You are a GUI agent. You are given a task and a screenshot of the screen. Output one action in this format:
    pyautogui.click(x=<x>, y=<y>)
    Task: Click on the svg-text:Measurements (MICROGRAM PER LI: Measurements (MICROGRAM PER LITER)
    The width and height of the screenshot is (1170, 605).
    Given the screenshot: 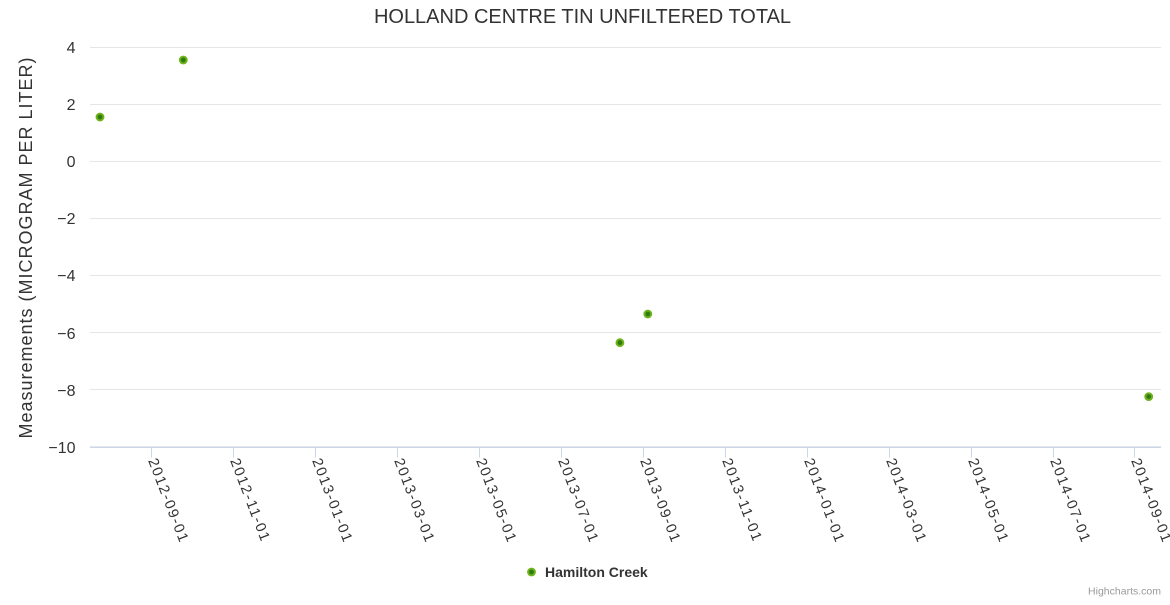 What is the action you would take?
    pyautogui.click(x=26, y=247)
    